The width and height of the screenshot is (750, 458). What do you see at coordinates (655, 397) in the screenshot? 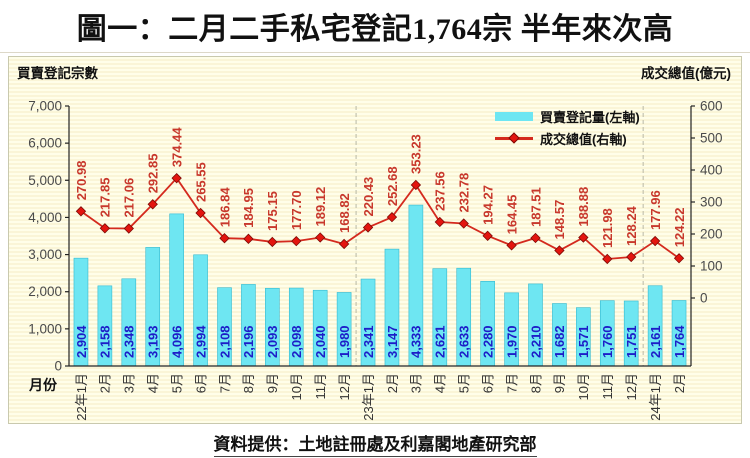
I see `x-tick-label: 24年1月` at bounding box center [655, 397].